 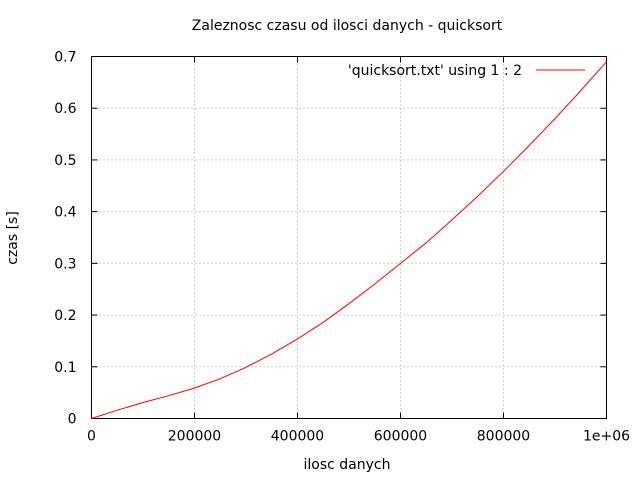 What do you see at coordinates (65, 264) in the screenshot?
I see `y-tick-label: 0.3` at bounding box center [65, 264].